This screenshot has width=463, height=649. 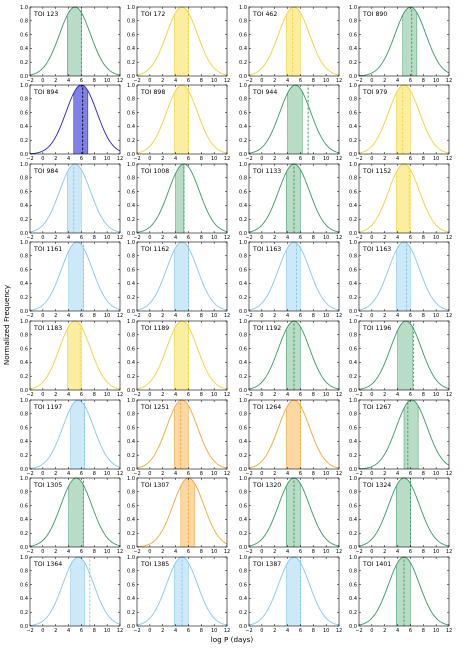 What do you see at coordinates (178, 594) in the screenshot?
I see `panel: −2 0 2 4 6 8 10 12 0.0 0.2 0.4 0.6 0.8 1.0 TOI 1385` at bounding box center [178, 594].